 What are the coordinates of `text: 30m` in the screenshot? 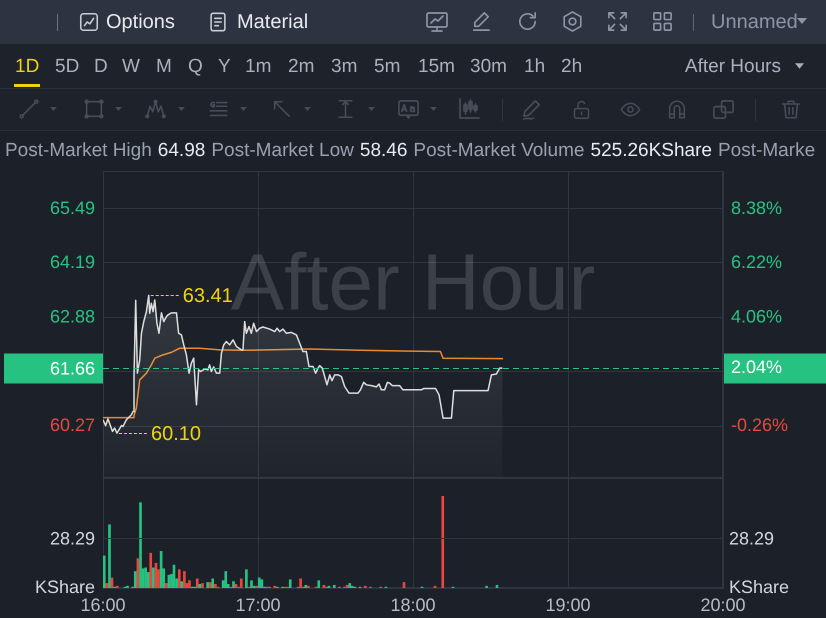 It's located at (488, 66).